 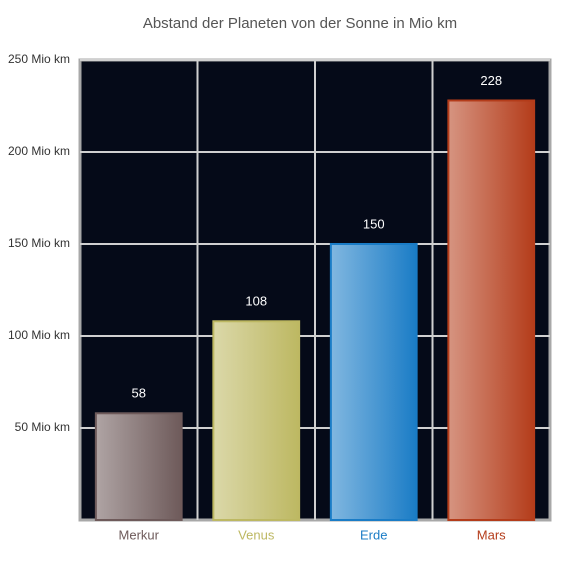 What do you see at coordinates (139, 393) in the screenshot?
I see `data-label: 58` at bounding box center [139, 393].